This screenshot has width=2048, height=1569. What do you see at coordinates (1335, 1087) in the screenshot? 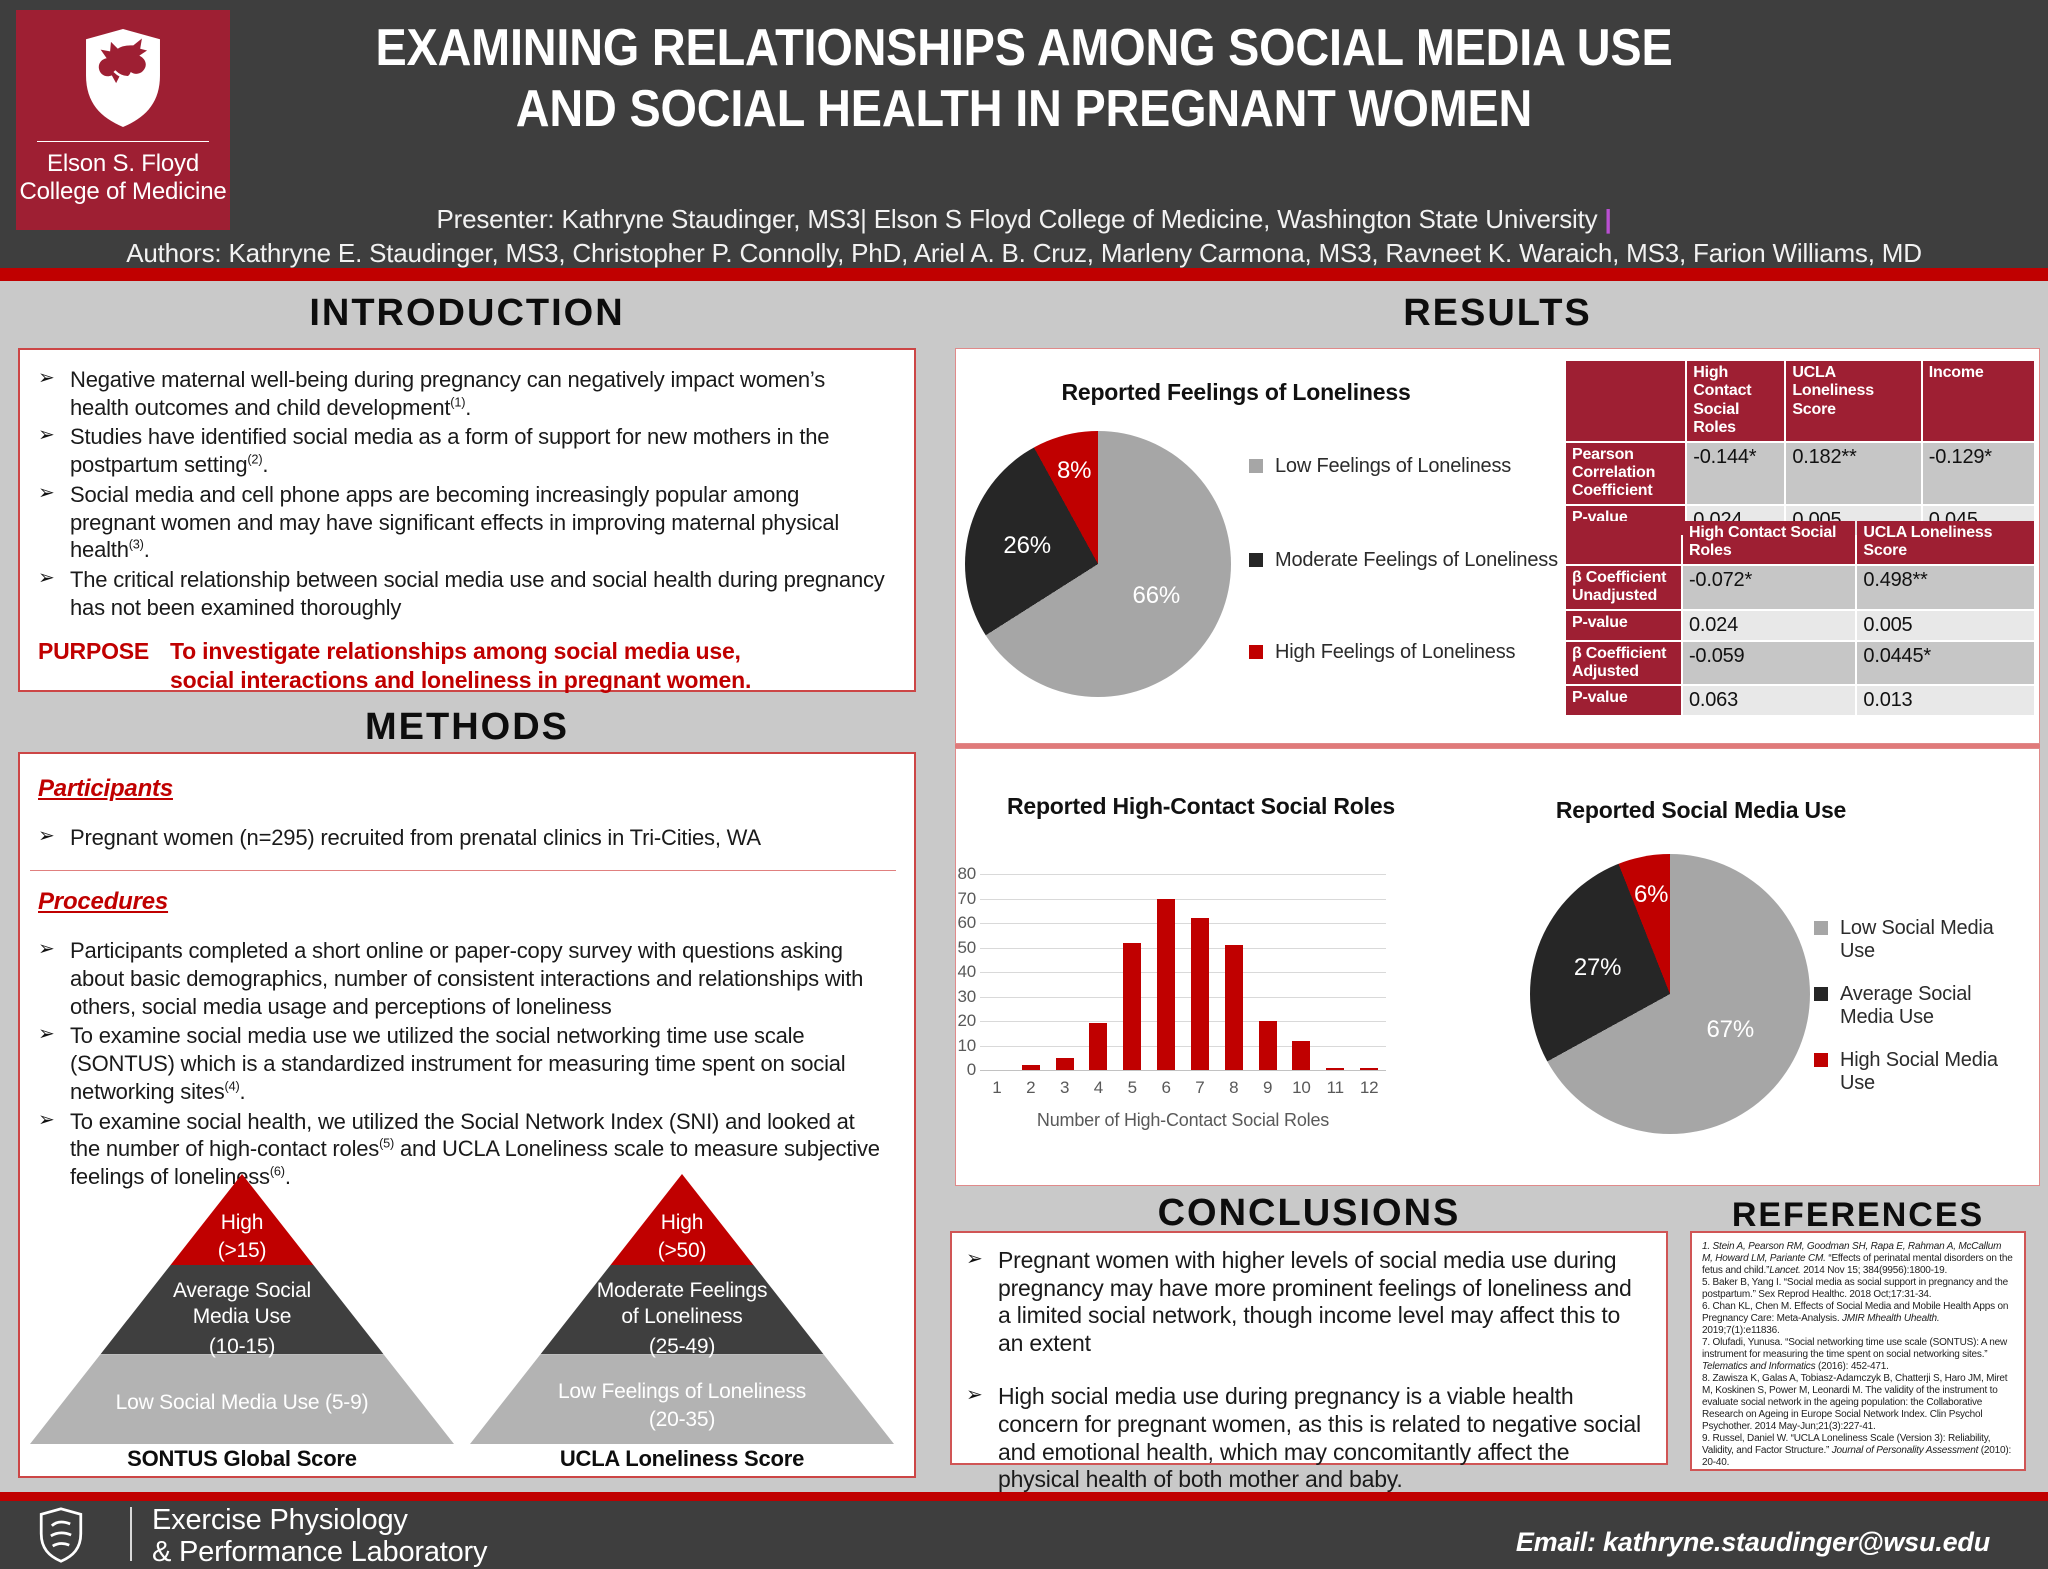
I see `x-axis-tick-label: 11` at bounding box center [1335, 1087].